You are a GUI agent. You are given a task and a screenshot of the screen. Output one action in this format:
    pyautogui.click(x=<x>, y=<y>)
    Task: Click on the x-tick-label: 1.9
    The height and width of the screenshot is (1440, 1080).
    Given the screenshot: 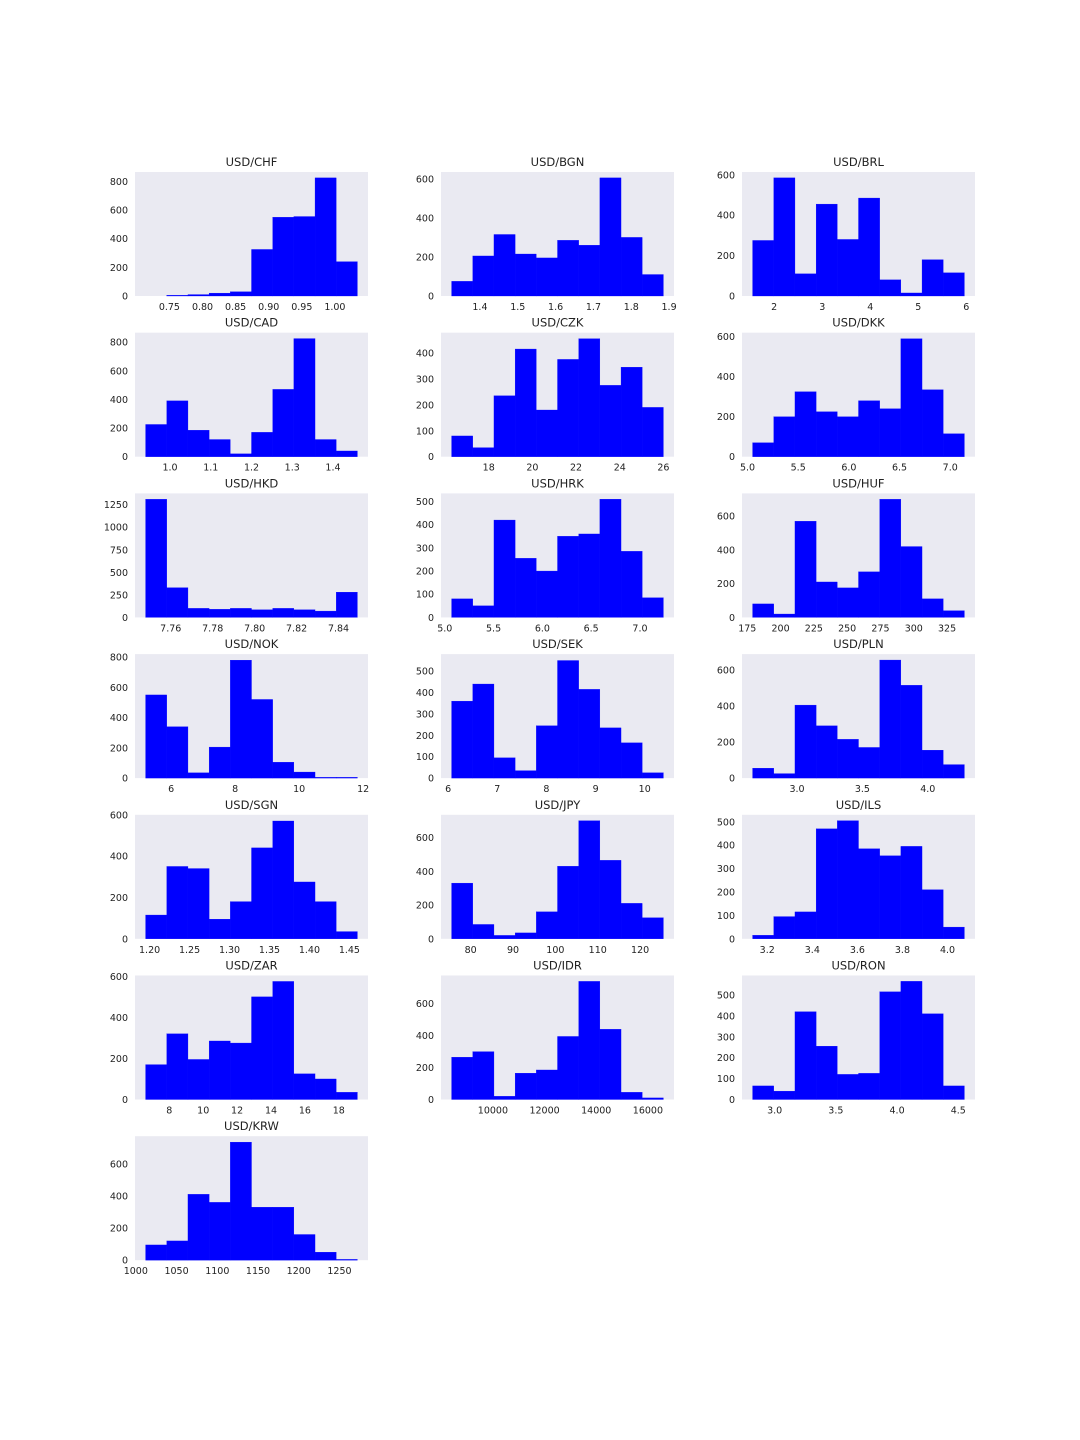 What is the action you would take?
    pyautogui.click(x=669, y=307)
    